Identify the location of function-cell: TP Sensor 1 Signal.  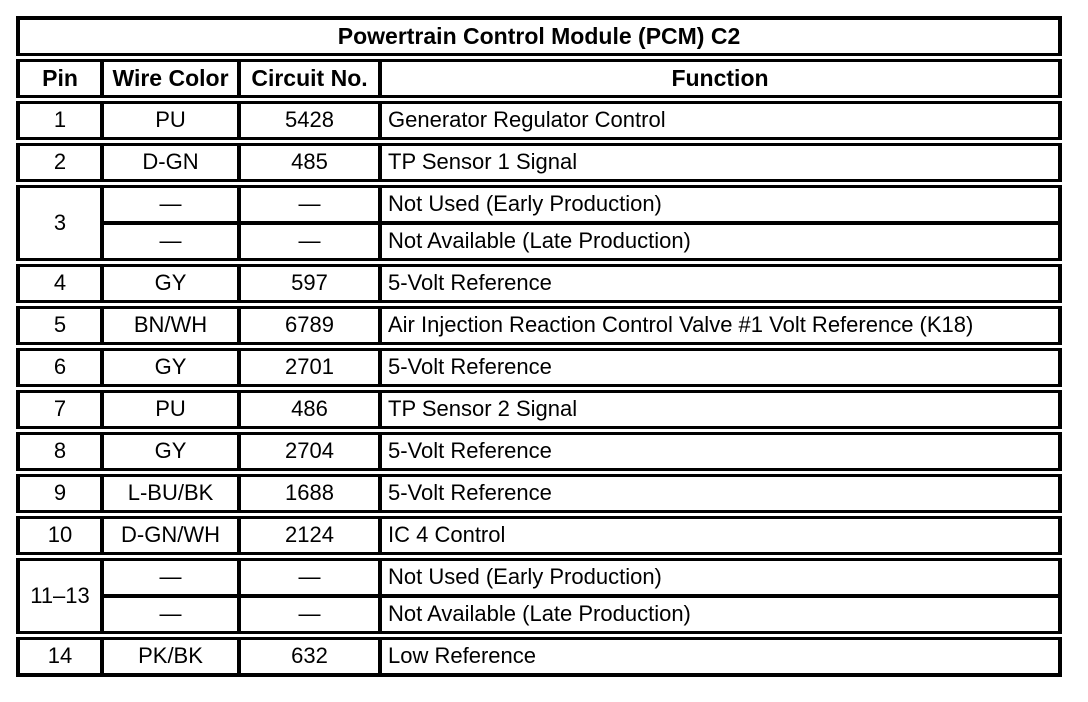
(720, 162).